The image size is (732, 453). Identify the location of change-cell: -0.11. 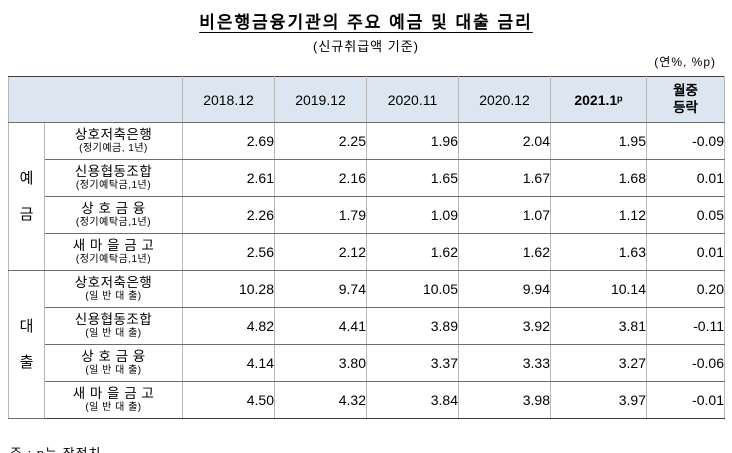
(685, 326).